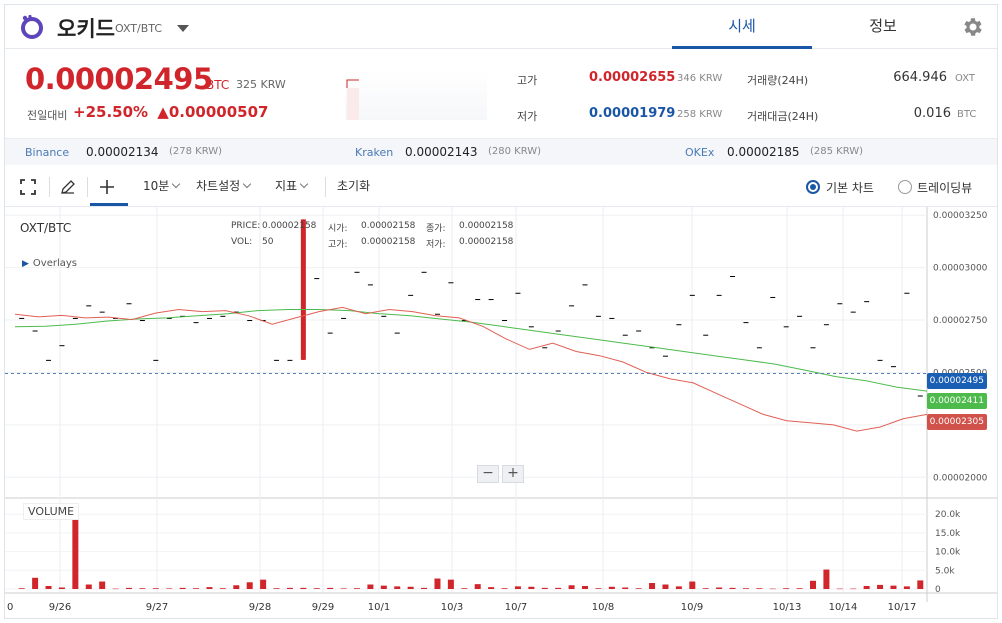 Image resolution: width=1002 pixels, height=623 pixels. What do you see at coordinates (436, 229) in the screenshot?
I see `ohlc-close-label: 종가:` at bounding box center [436, 229].